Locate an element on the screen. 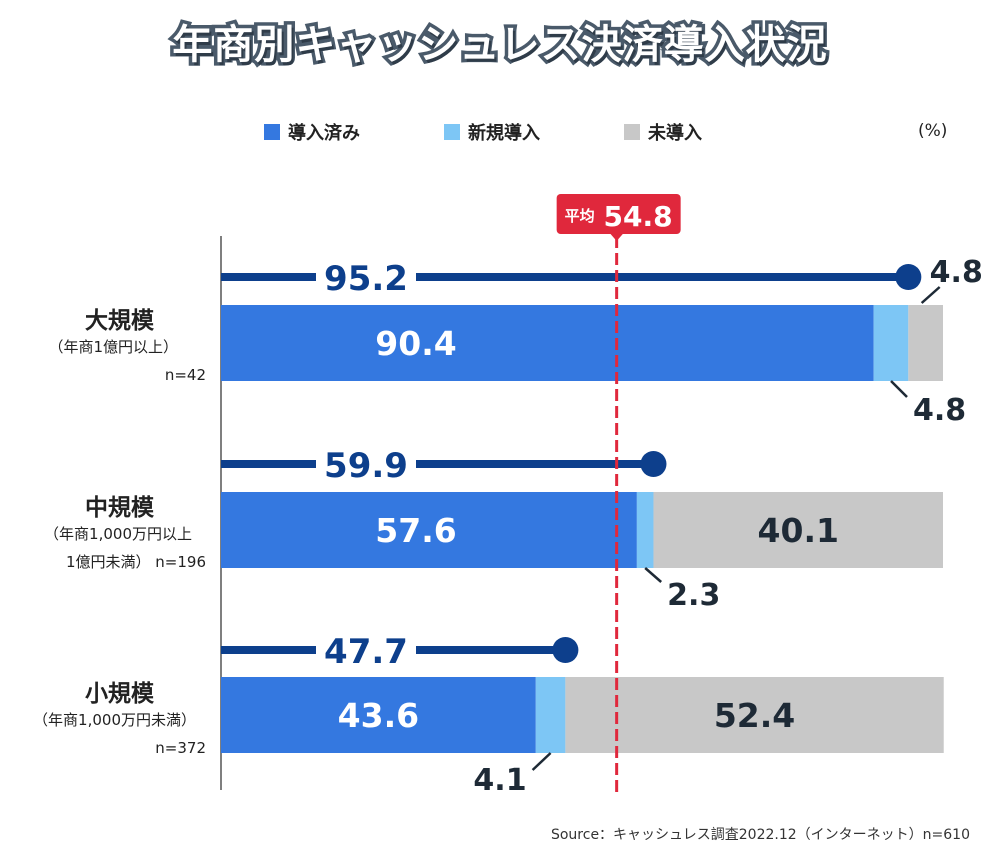 This screenshot has width=1000, height=850. callout-label-new: 4.8 is located at coordinates (939, 410).